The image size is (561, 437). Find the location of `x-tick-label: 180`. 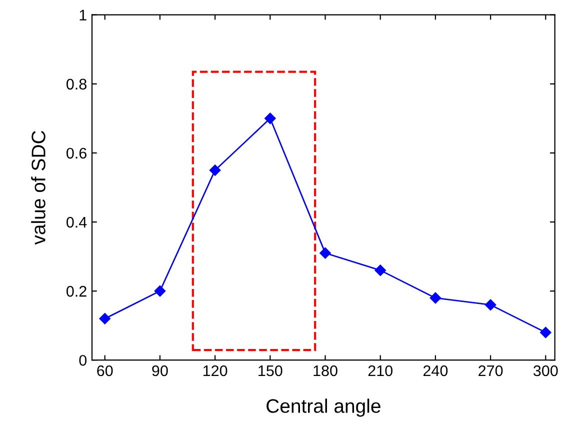

x-tick-label: 180 is located at coordinates (326, 370).